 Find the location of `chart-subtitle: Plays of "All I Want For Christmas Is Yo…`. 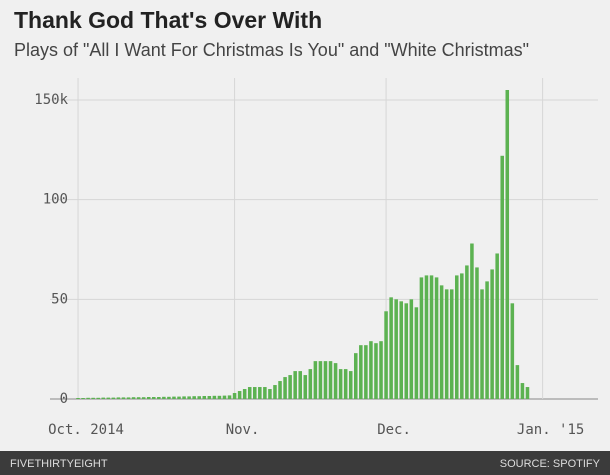

chart-subtitle: Plays of "All I Want For Christmas Is Yo… is located at coordinates (271, 50).